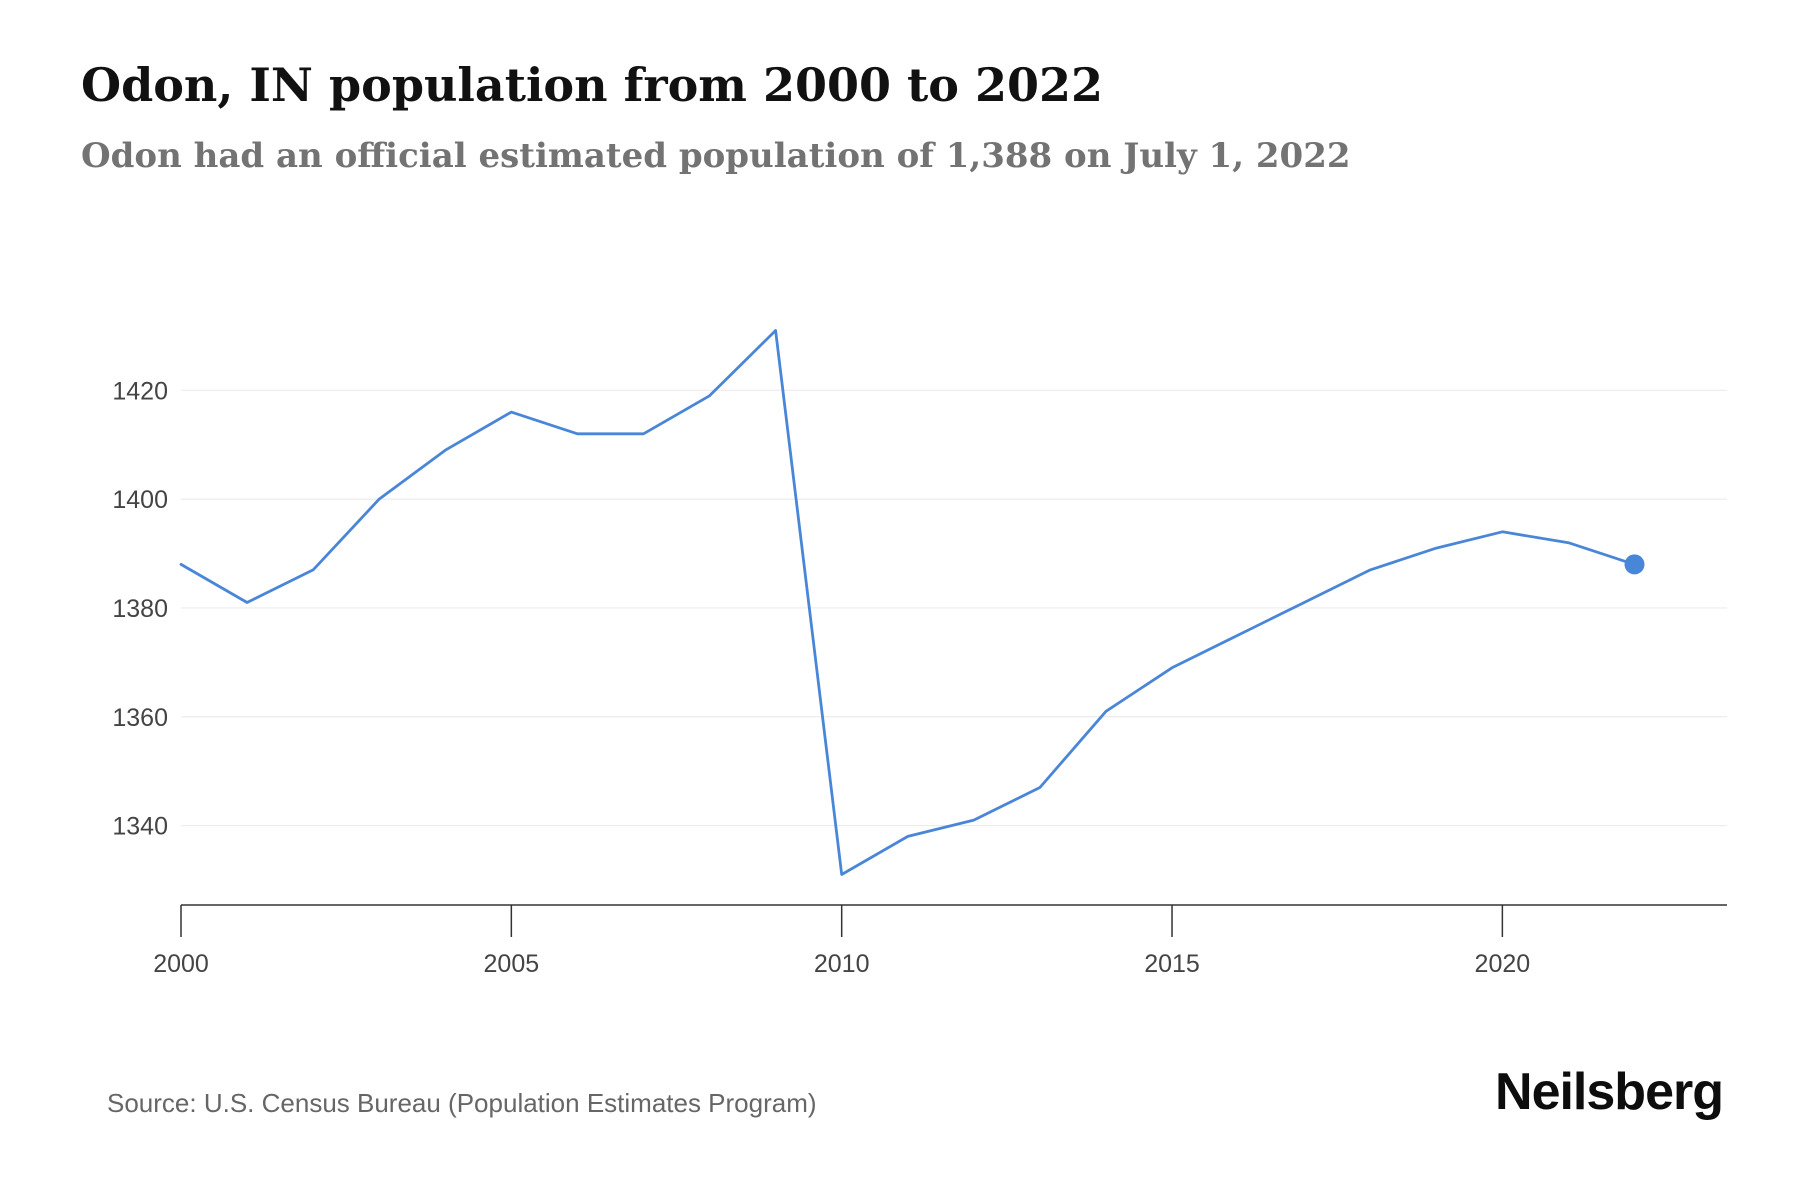 The height and width of the screenshot is (1200, 1800). Describe the element at coordinates (1172, 964) in the screenshot. I see `x-tick-label: 2015` at that location.